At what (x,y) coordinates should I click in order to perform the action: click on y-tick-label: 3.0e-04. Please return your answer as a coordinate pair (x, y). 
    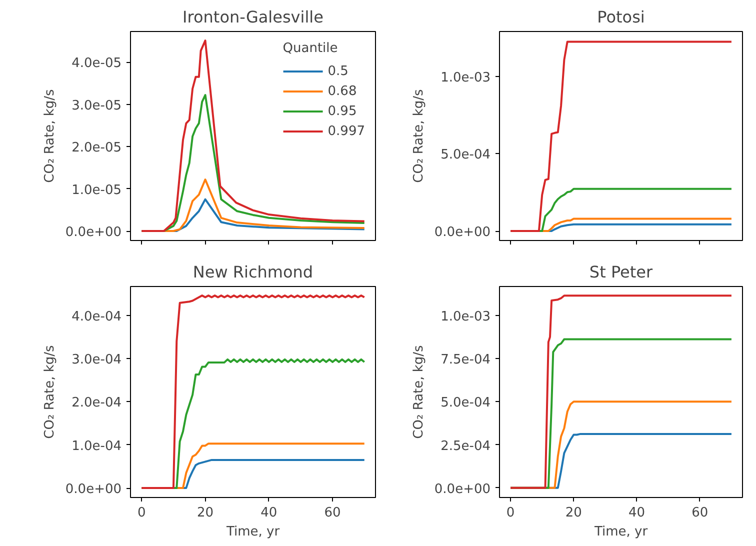
    Looking at the image, I should click on (97, 360).